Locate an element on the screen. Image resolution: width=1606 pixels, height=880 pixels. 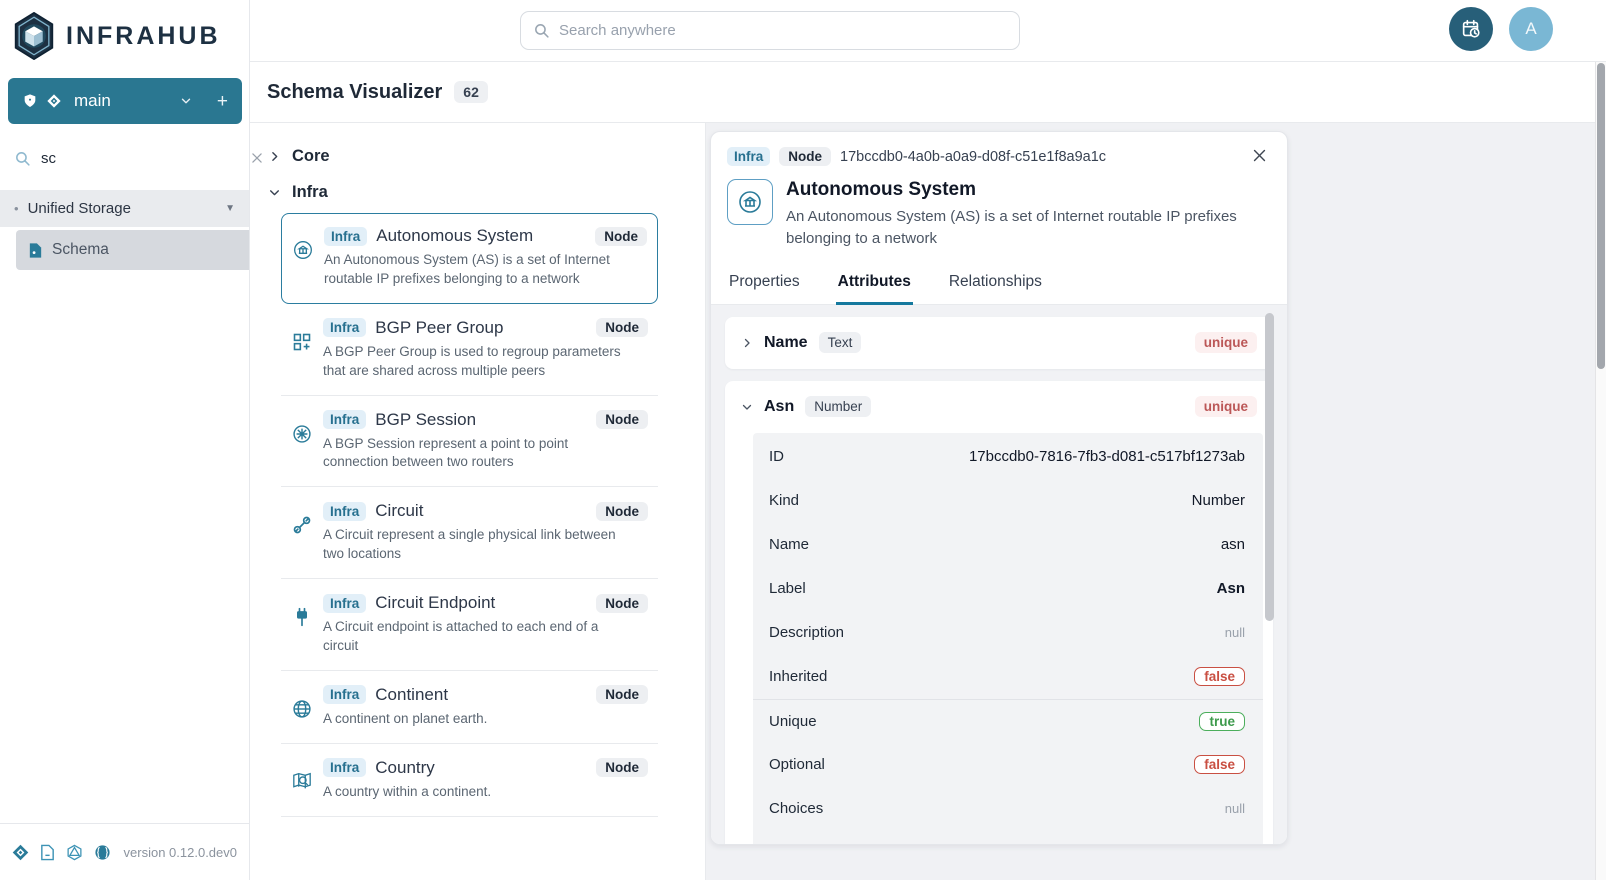
field-value: Number is located at coordinates (1218, 500).